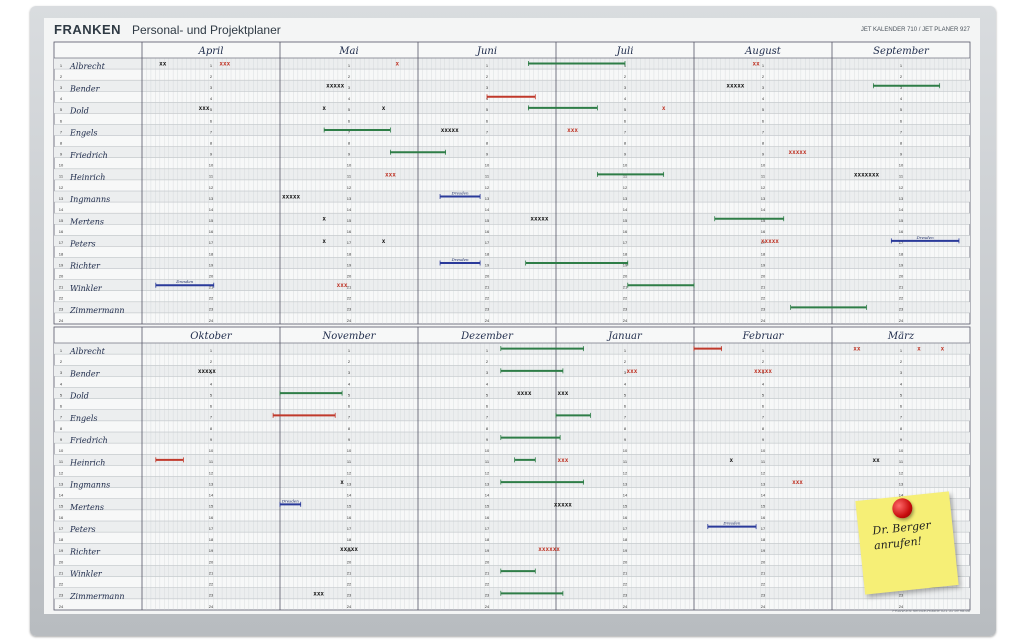 The height and width of the screenshot is (644, 1024). I want to click on push-pin-icon, so click(902, 508).